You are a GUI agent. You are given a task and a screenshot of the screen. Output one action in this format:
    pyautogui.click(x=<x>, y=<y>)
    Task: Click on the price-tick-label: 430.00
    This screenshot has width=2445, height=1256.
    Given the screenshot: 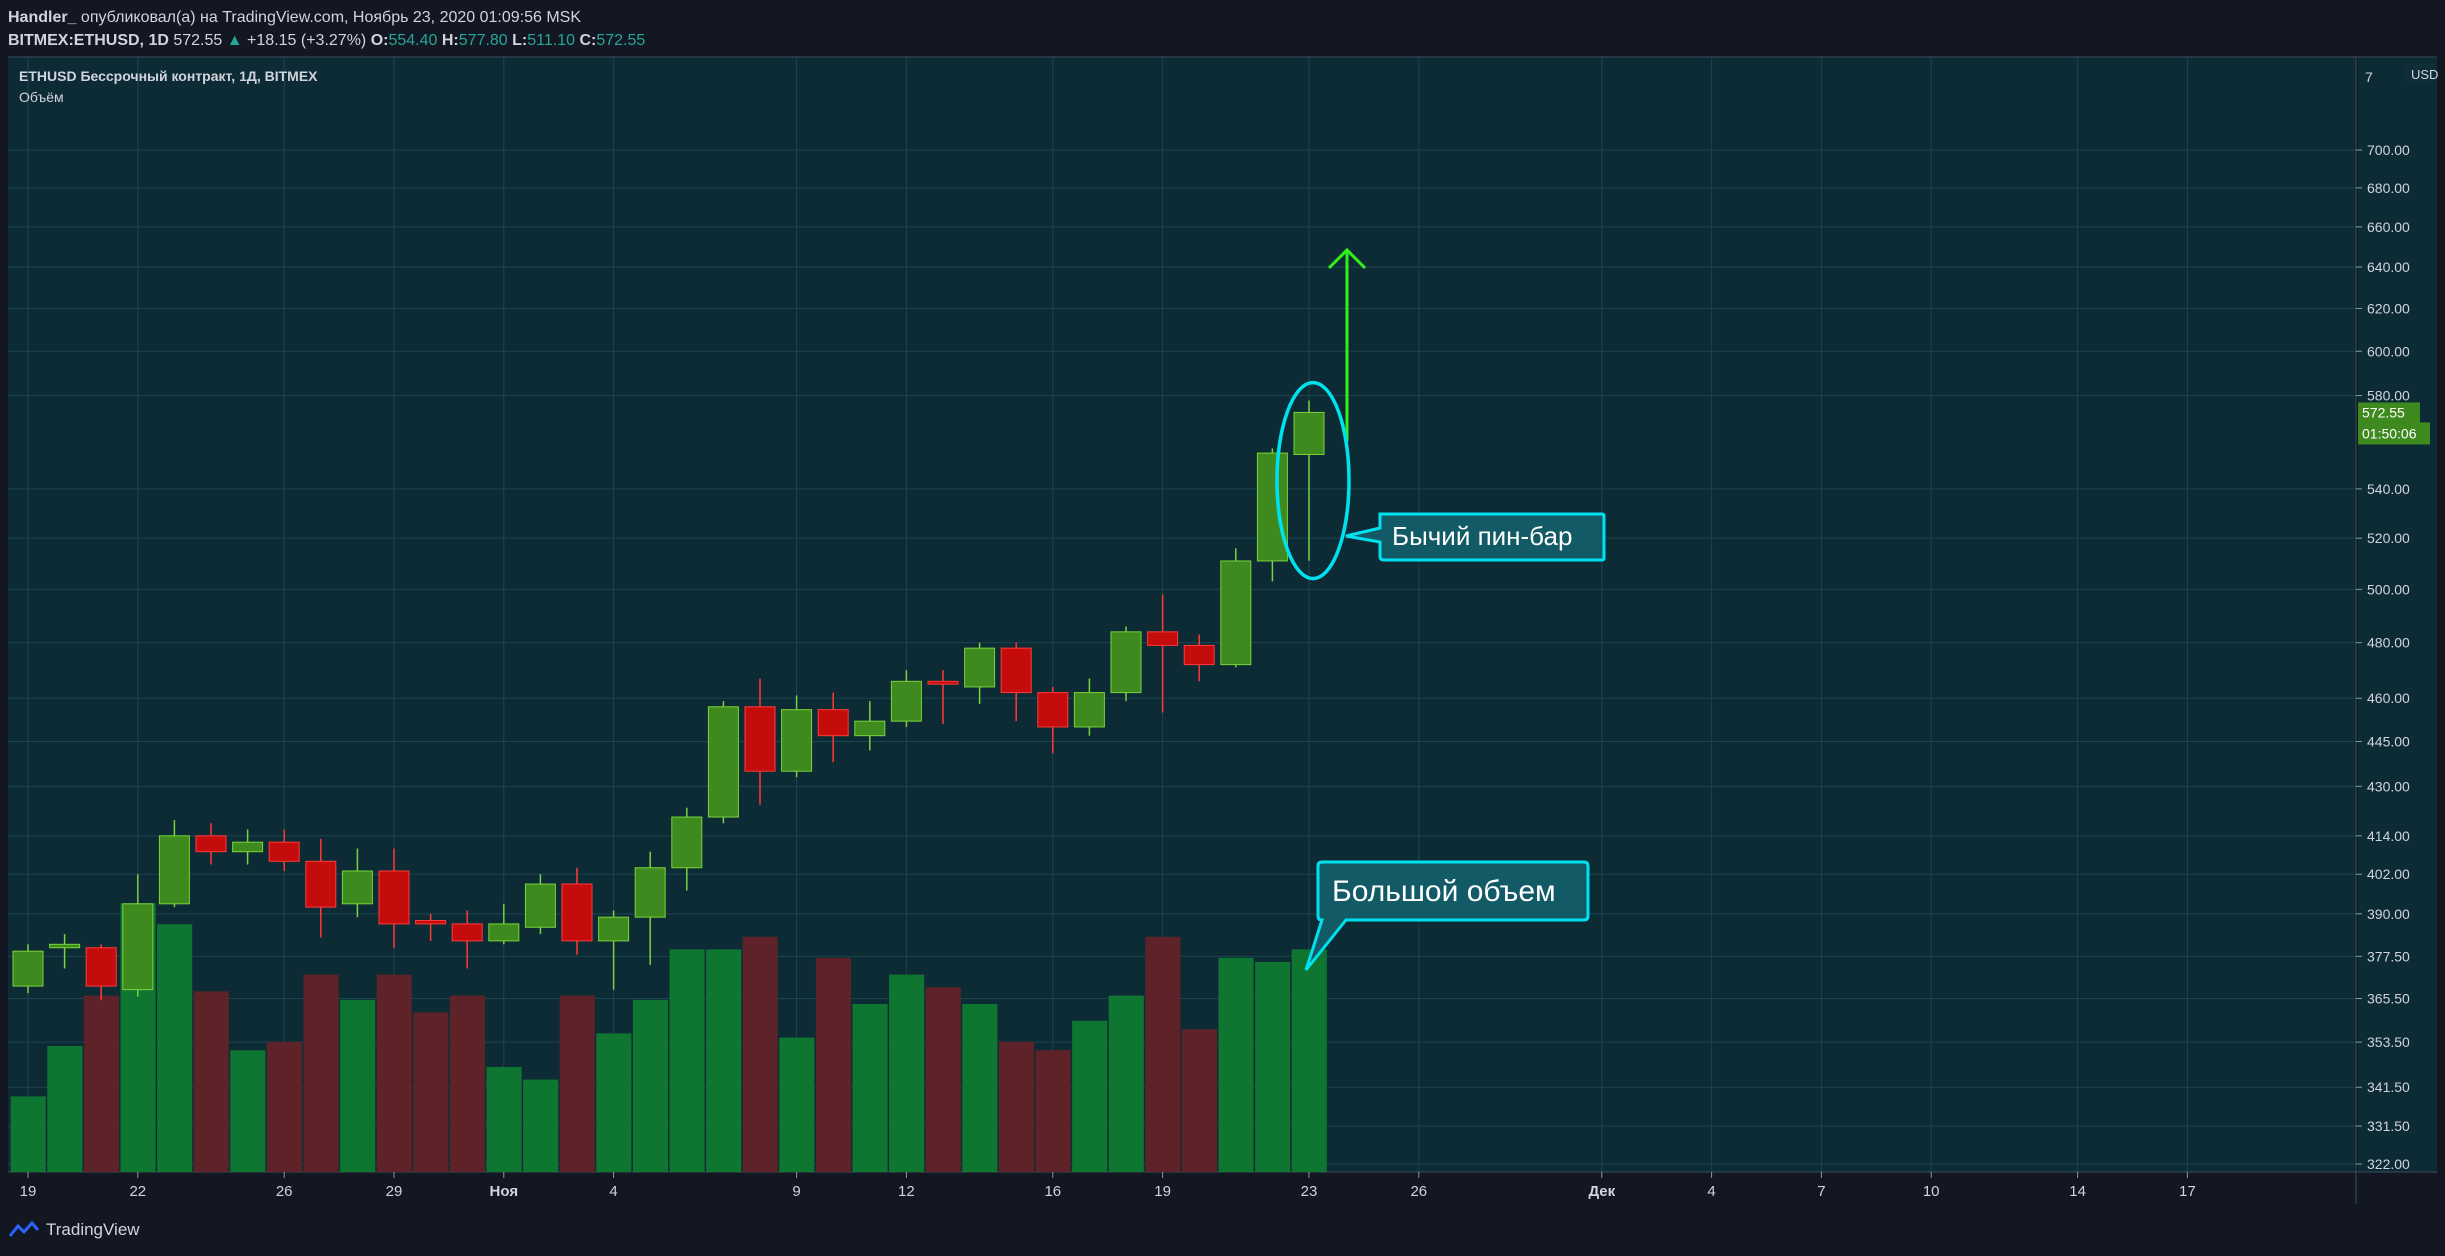 What is the action you would take?
    pyautogui.click(x=2388, y=786)
    